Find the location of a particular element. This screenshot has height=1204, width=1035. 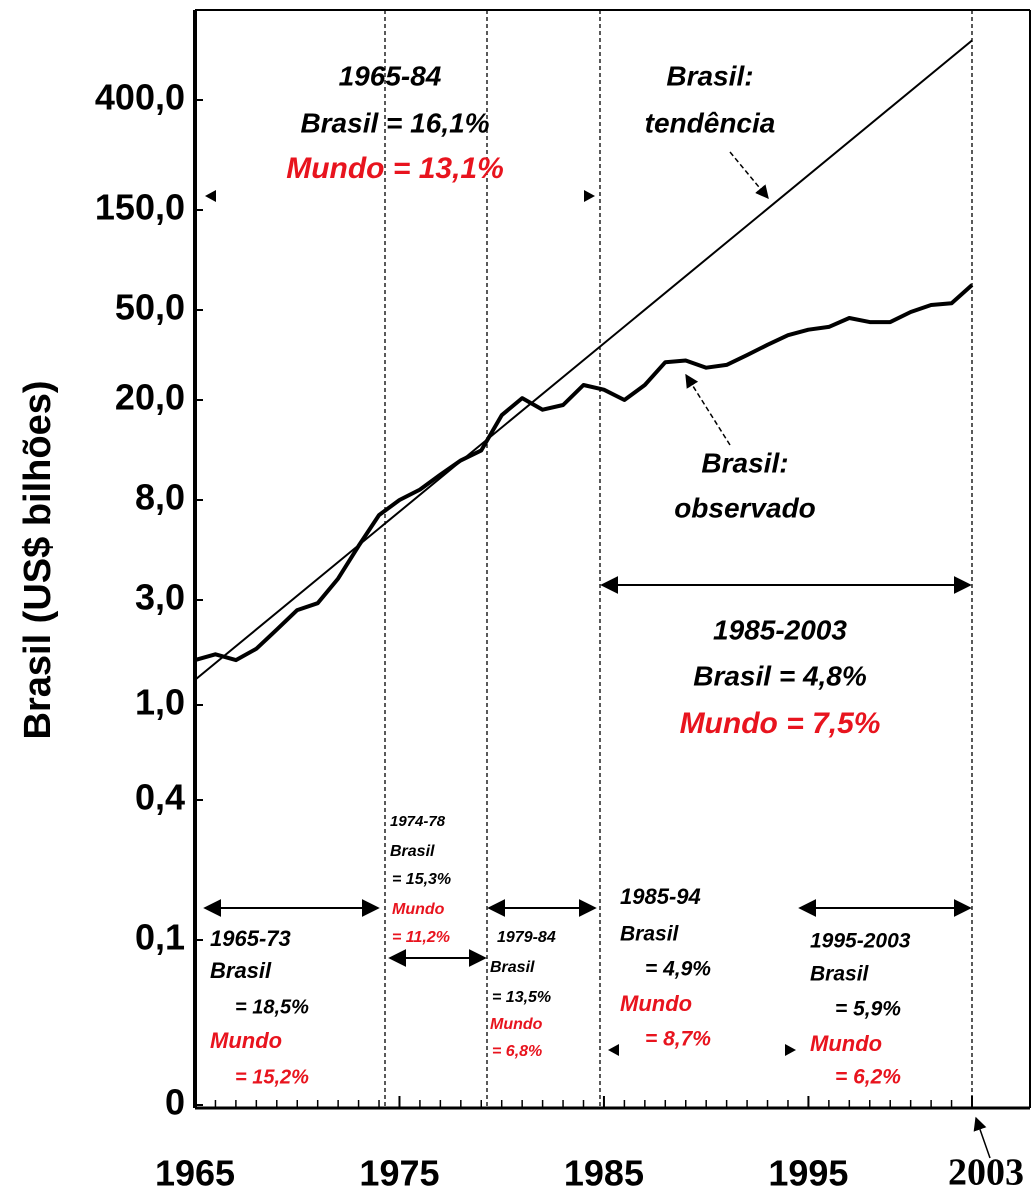

annotation: 1965-73 is located at coordinates (250, 938).